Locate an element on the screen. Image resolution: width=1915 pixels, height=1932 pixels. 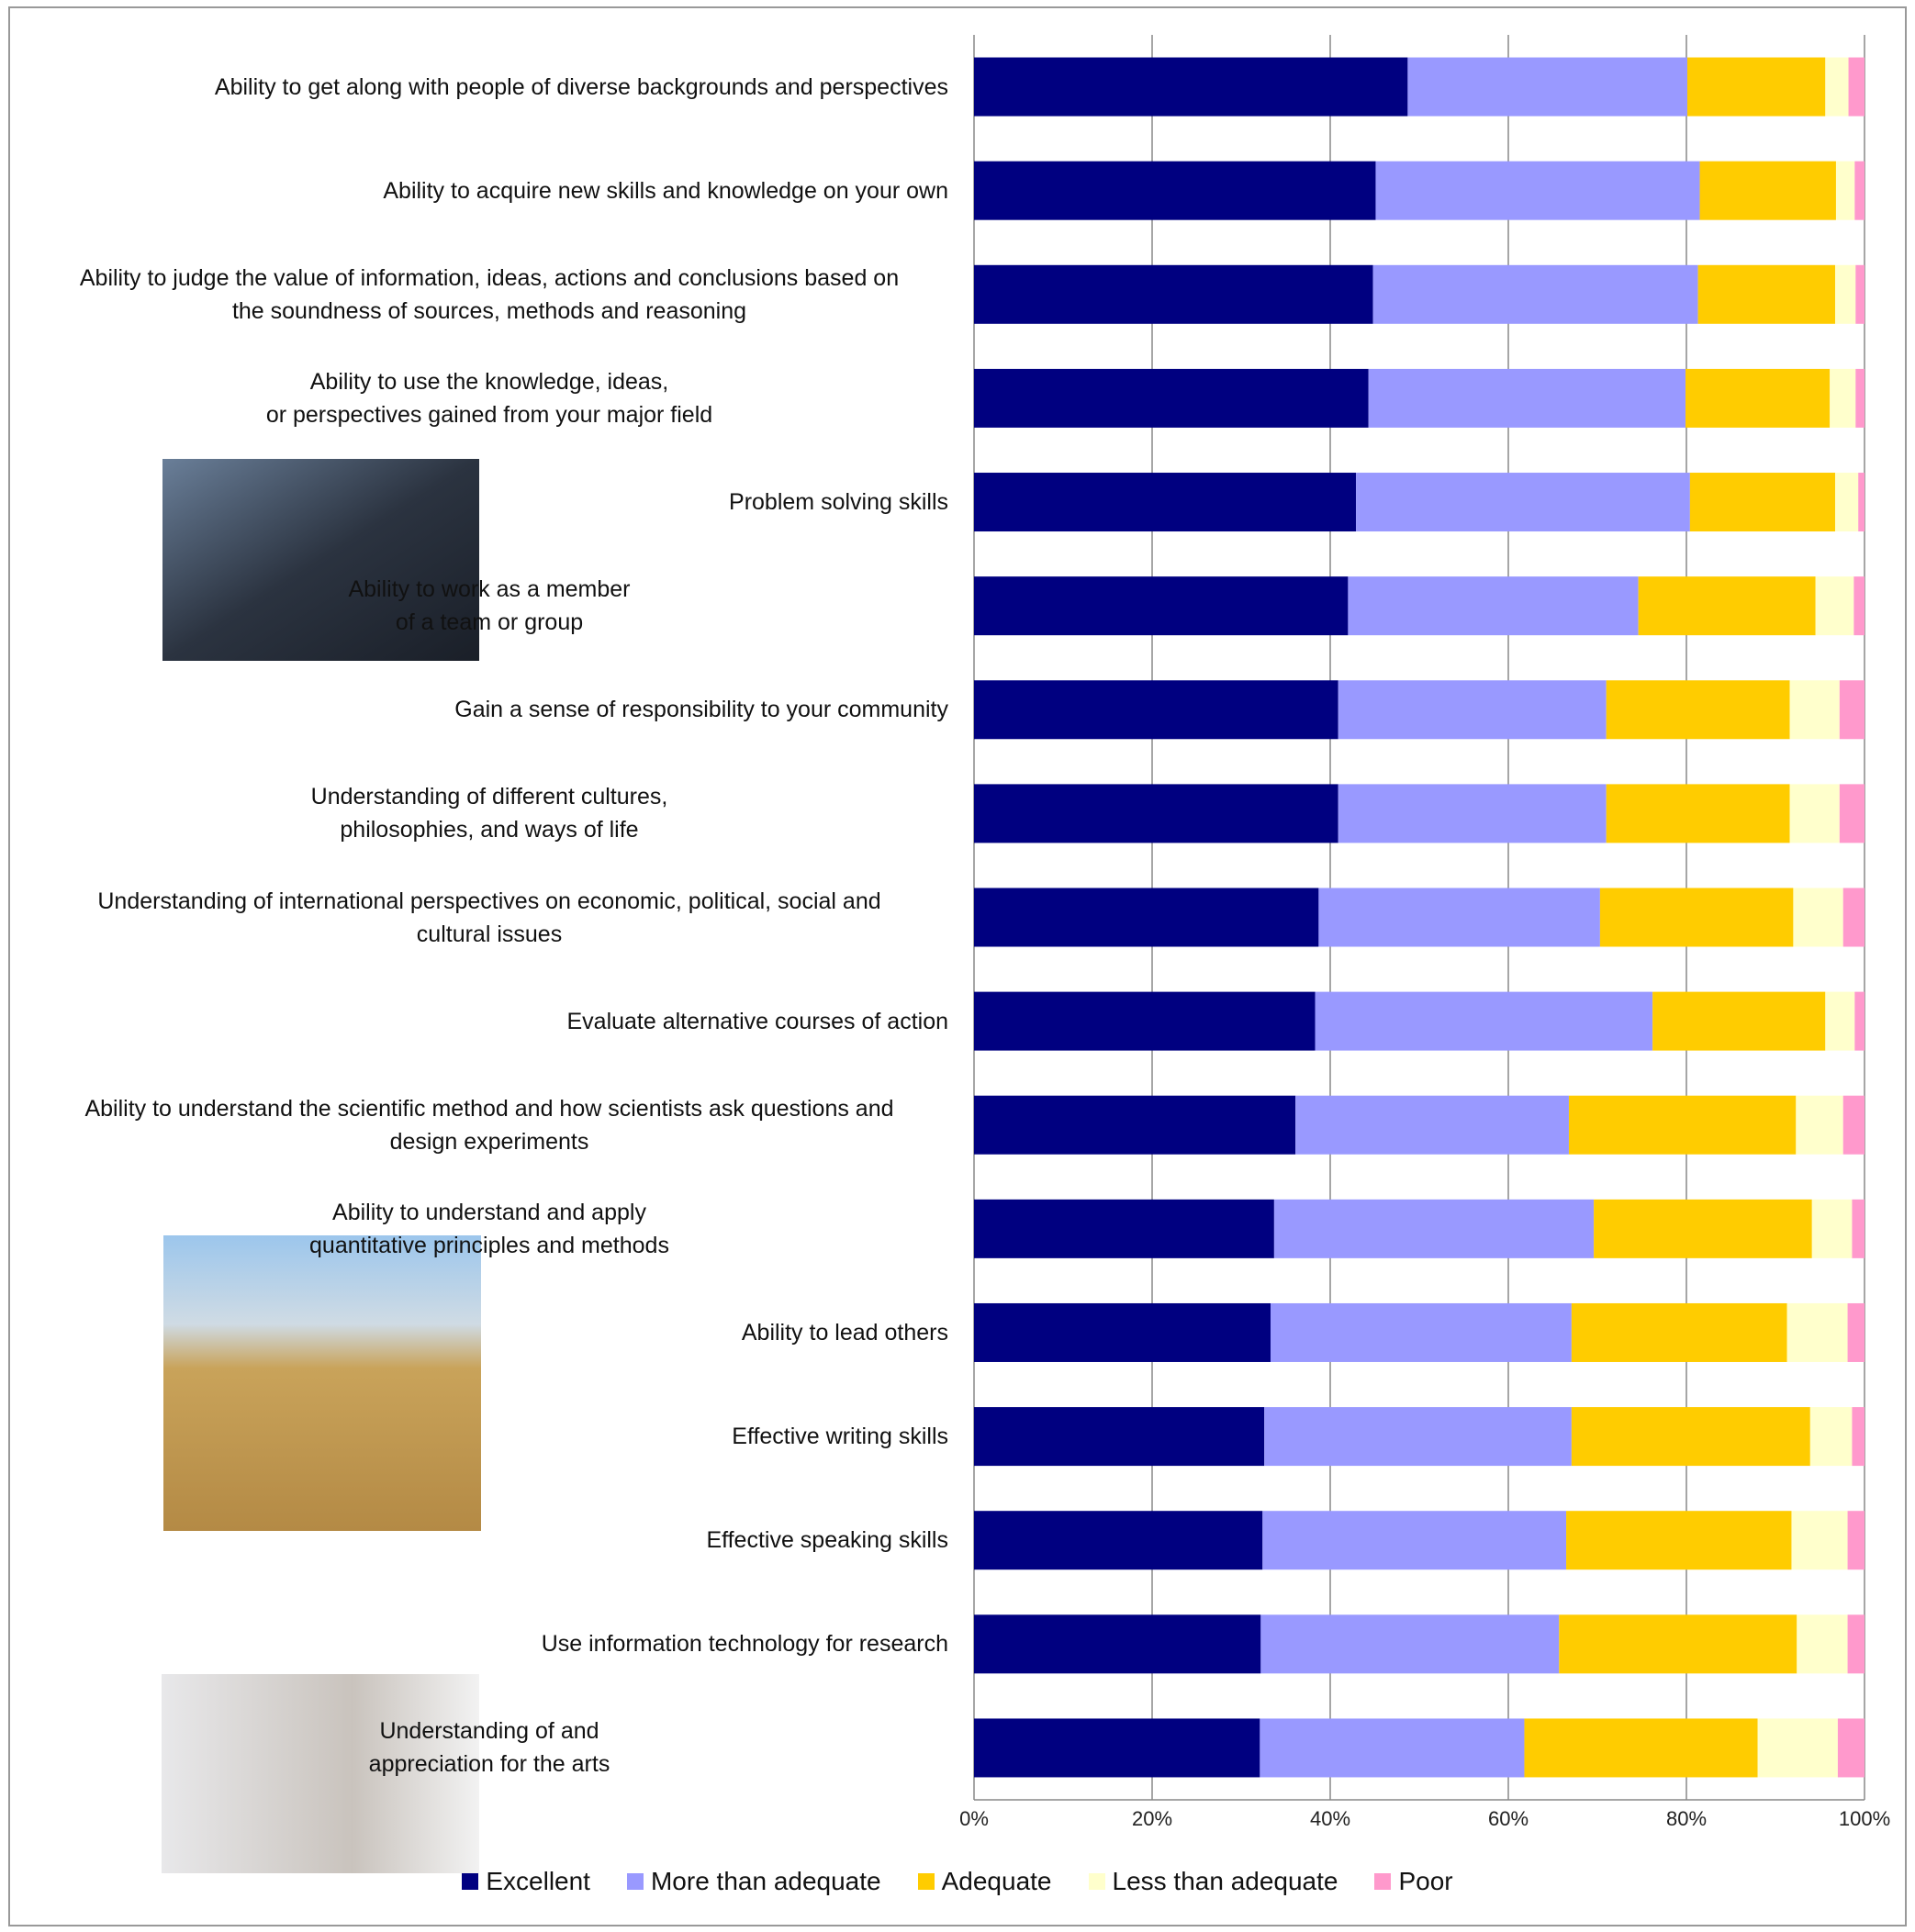
legend-label: Less than adequate is located at coordinates (1225, 1881).